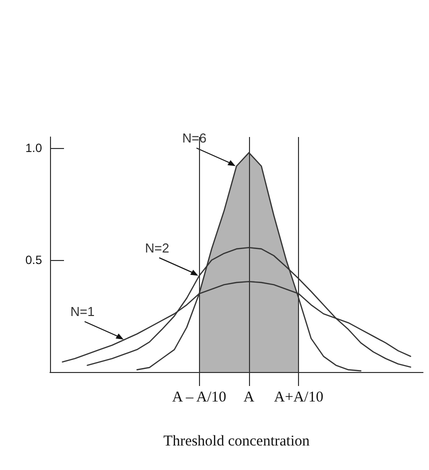 This screenshot has height=470, width=429. What do you see at coordinates (33, 260) in the screenshot?
I see `y-tick-label: 0.5` at bounding box center [33, 260].